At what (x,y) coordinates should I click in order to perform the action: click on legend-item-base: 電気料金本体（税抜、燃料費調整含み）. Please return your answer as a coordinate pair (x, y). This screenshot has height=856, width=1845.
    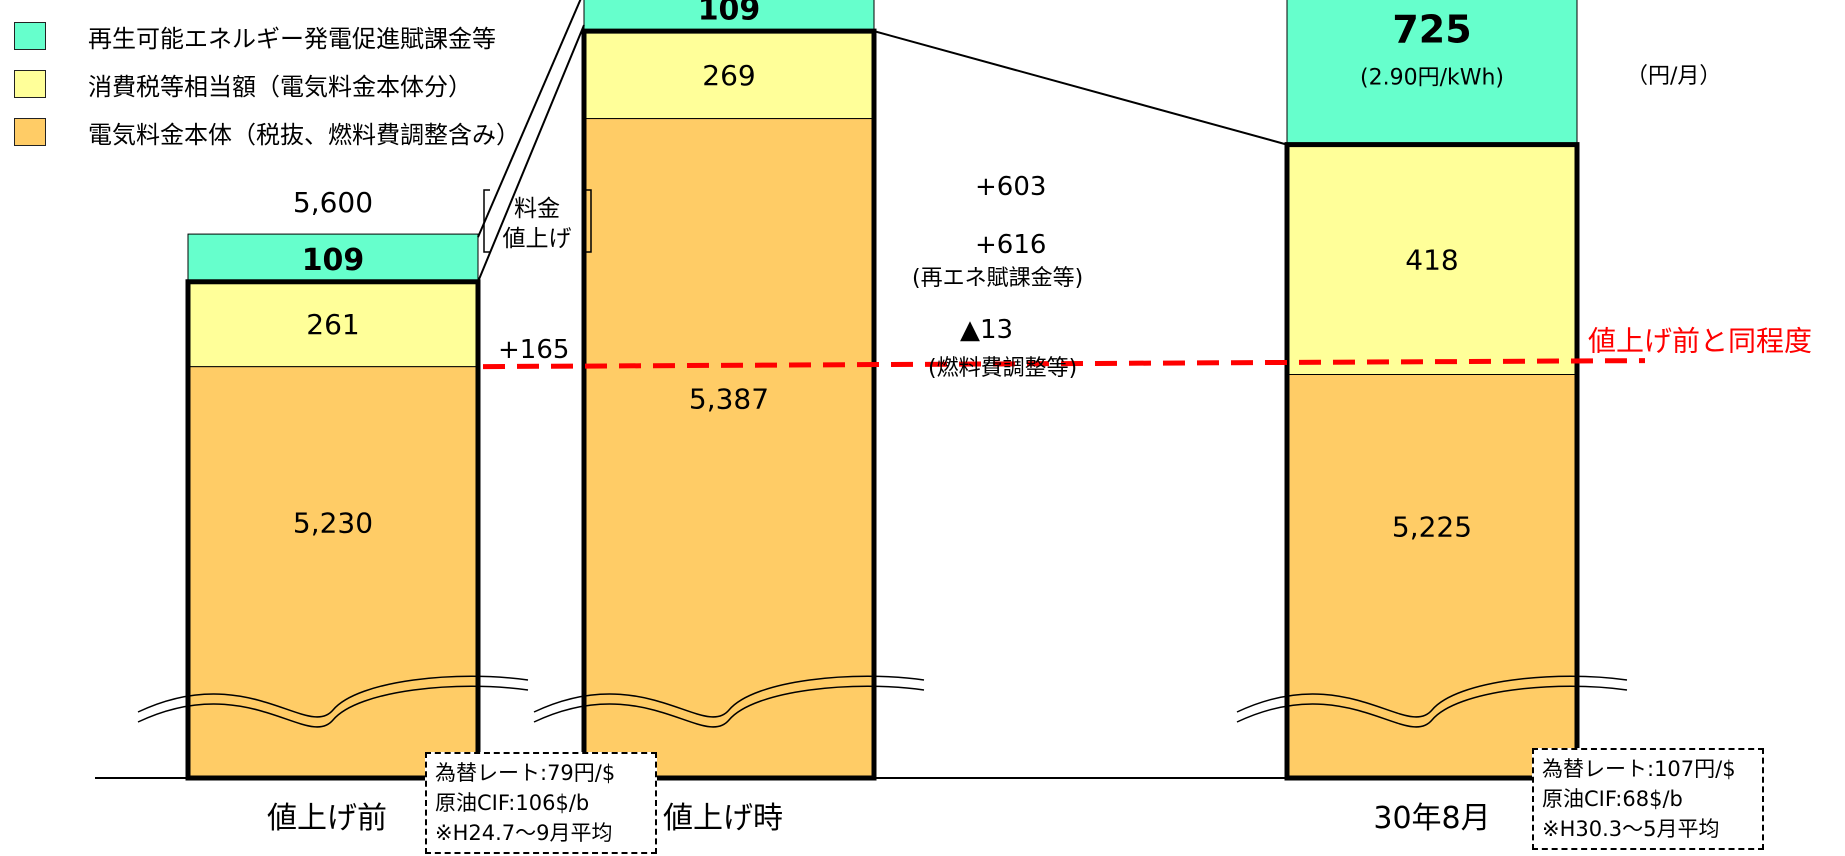
    Looking at the image, I should click on (267, 132).